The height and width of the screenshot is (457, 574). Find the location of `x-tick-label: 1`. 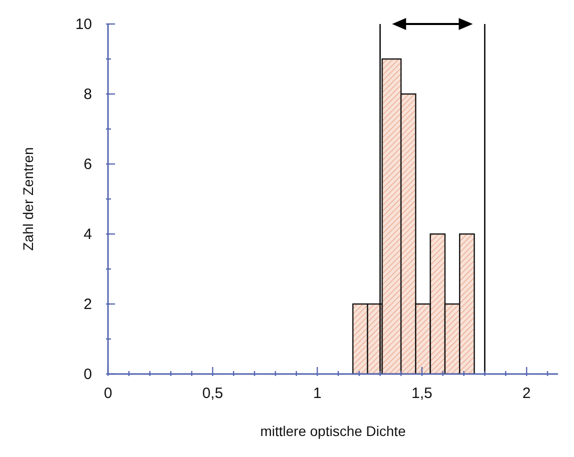

x-tick-label: 1 is located at coordinates (317, 393).